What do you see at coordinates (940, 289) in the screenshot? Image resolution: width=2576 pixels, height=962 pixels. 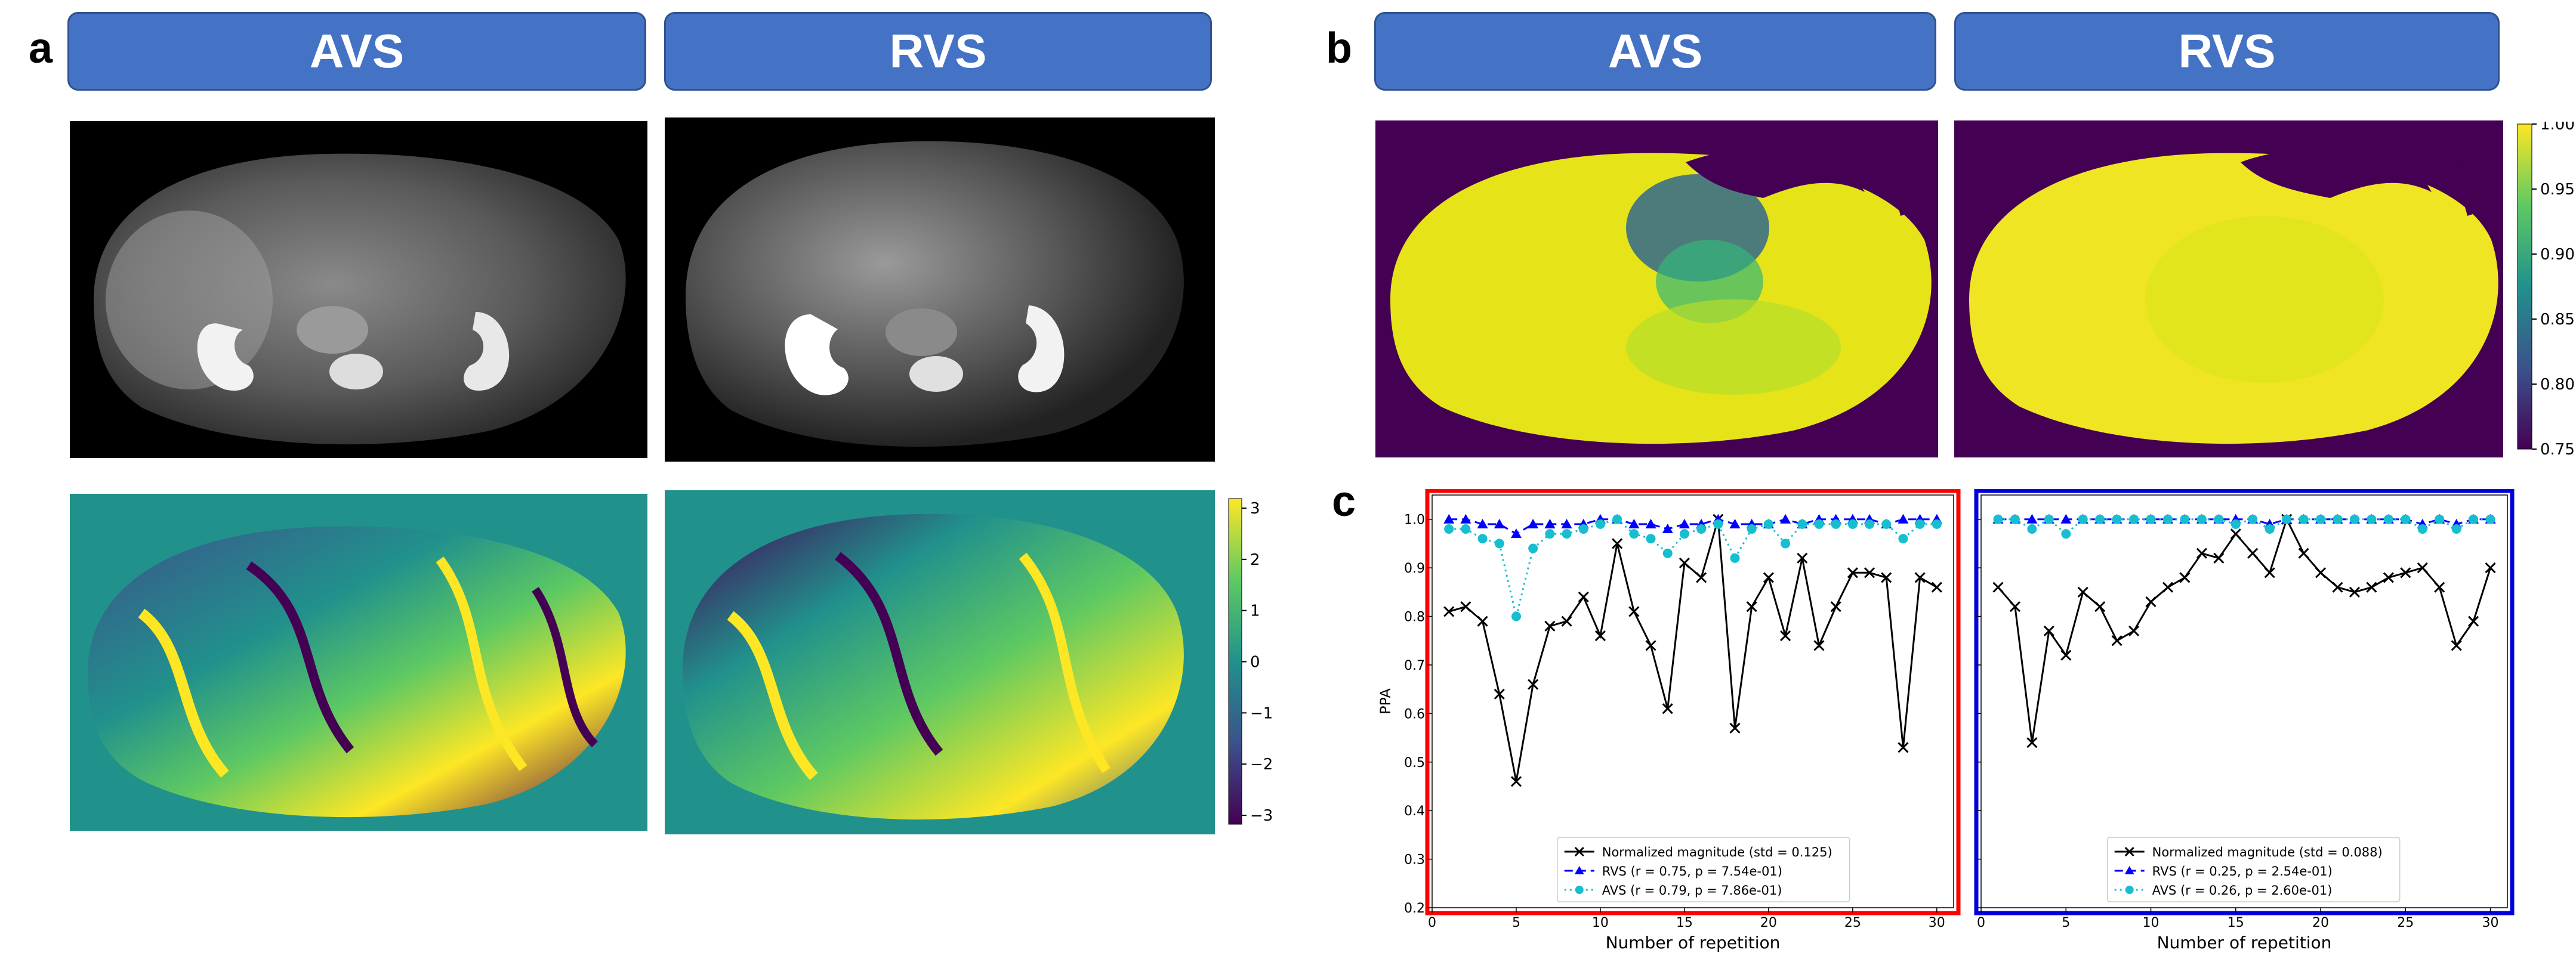 I see `rvs-magnitude-image` at bounding box center [940, 289].